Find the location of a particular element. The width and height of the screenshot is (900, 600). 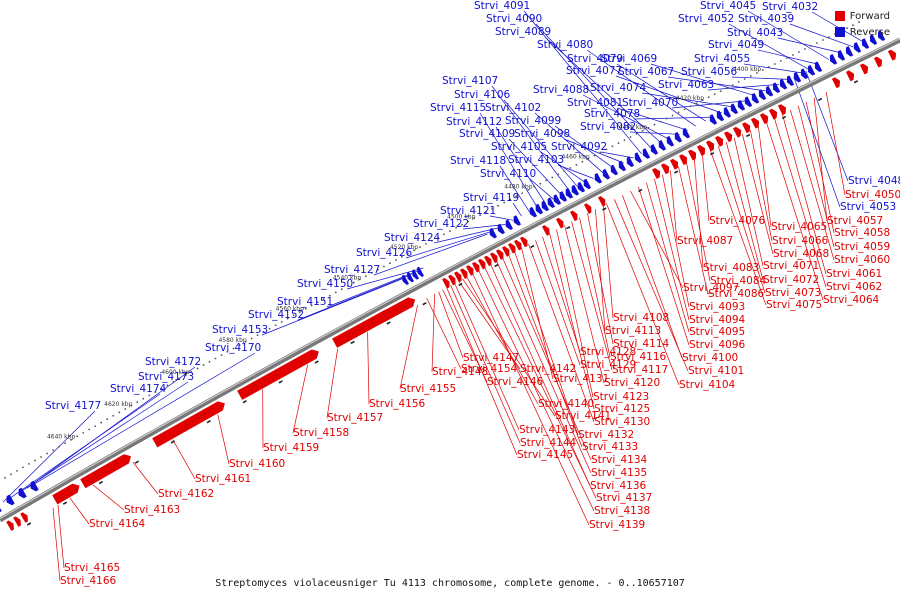

gene-label: Strvi_4130 is located at coordinates (622, 422).